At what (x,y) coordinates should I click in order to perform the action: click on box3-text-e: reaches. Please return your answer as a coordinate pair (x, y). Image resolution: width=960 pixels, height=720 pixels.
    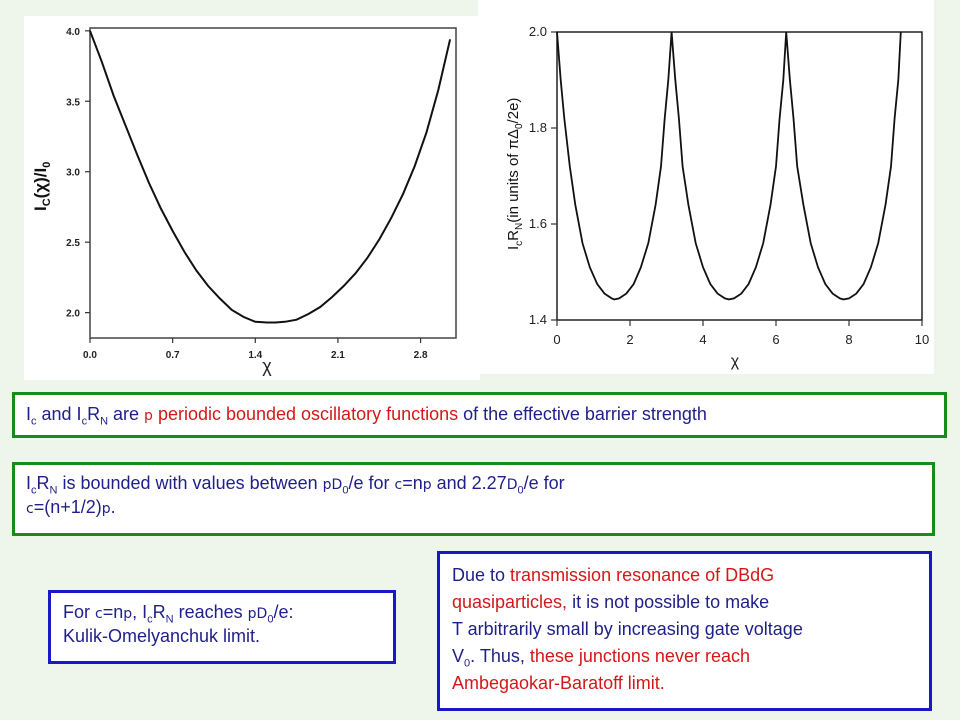
    Looking at the image, I should click on (210, 612).